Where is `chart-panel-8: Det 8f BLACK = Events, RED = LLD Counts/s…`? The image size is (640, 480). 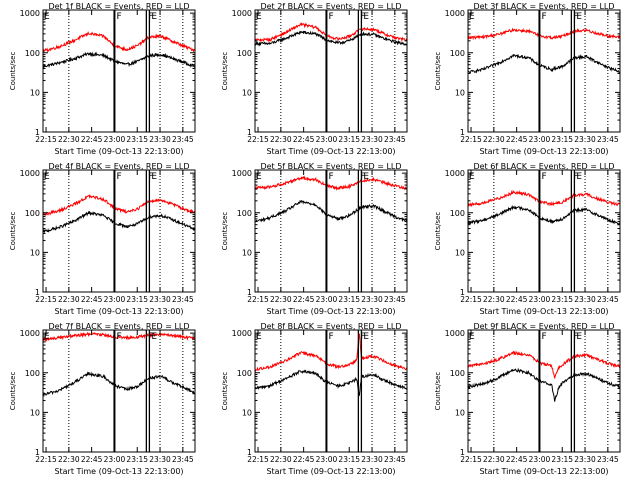 chart-panel-8: Det 8f BLACK = Events, RED = LLD Counts/s… is located at coordinates (314, 399).